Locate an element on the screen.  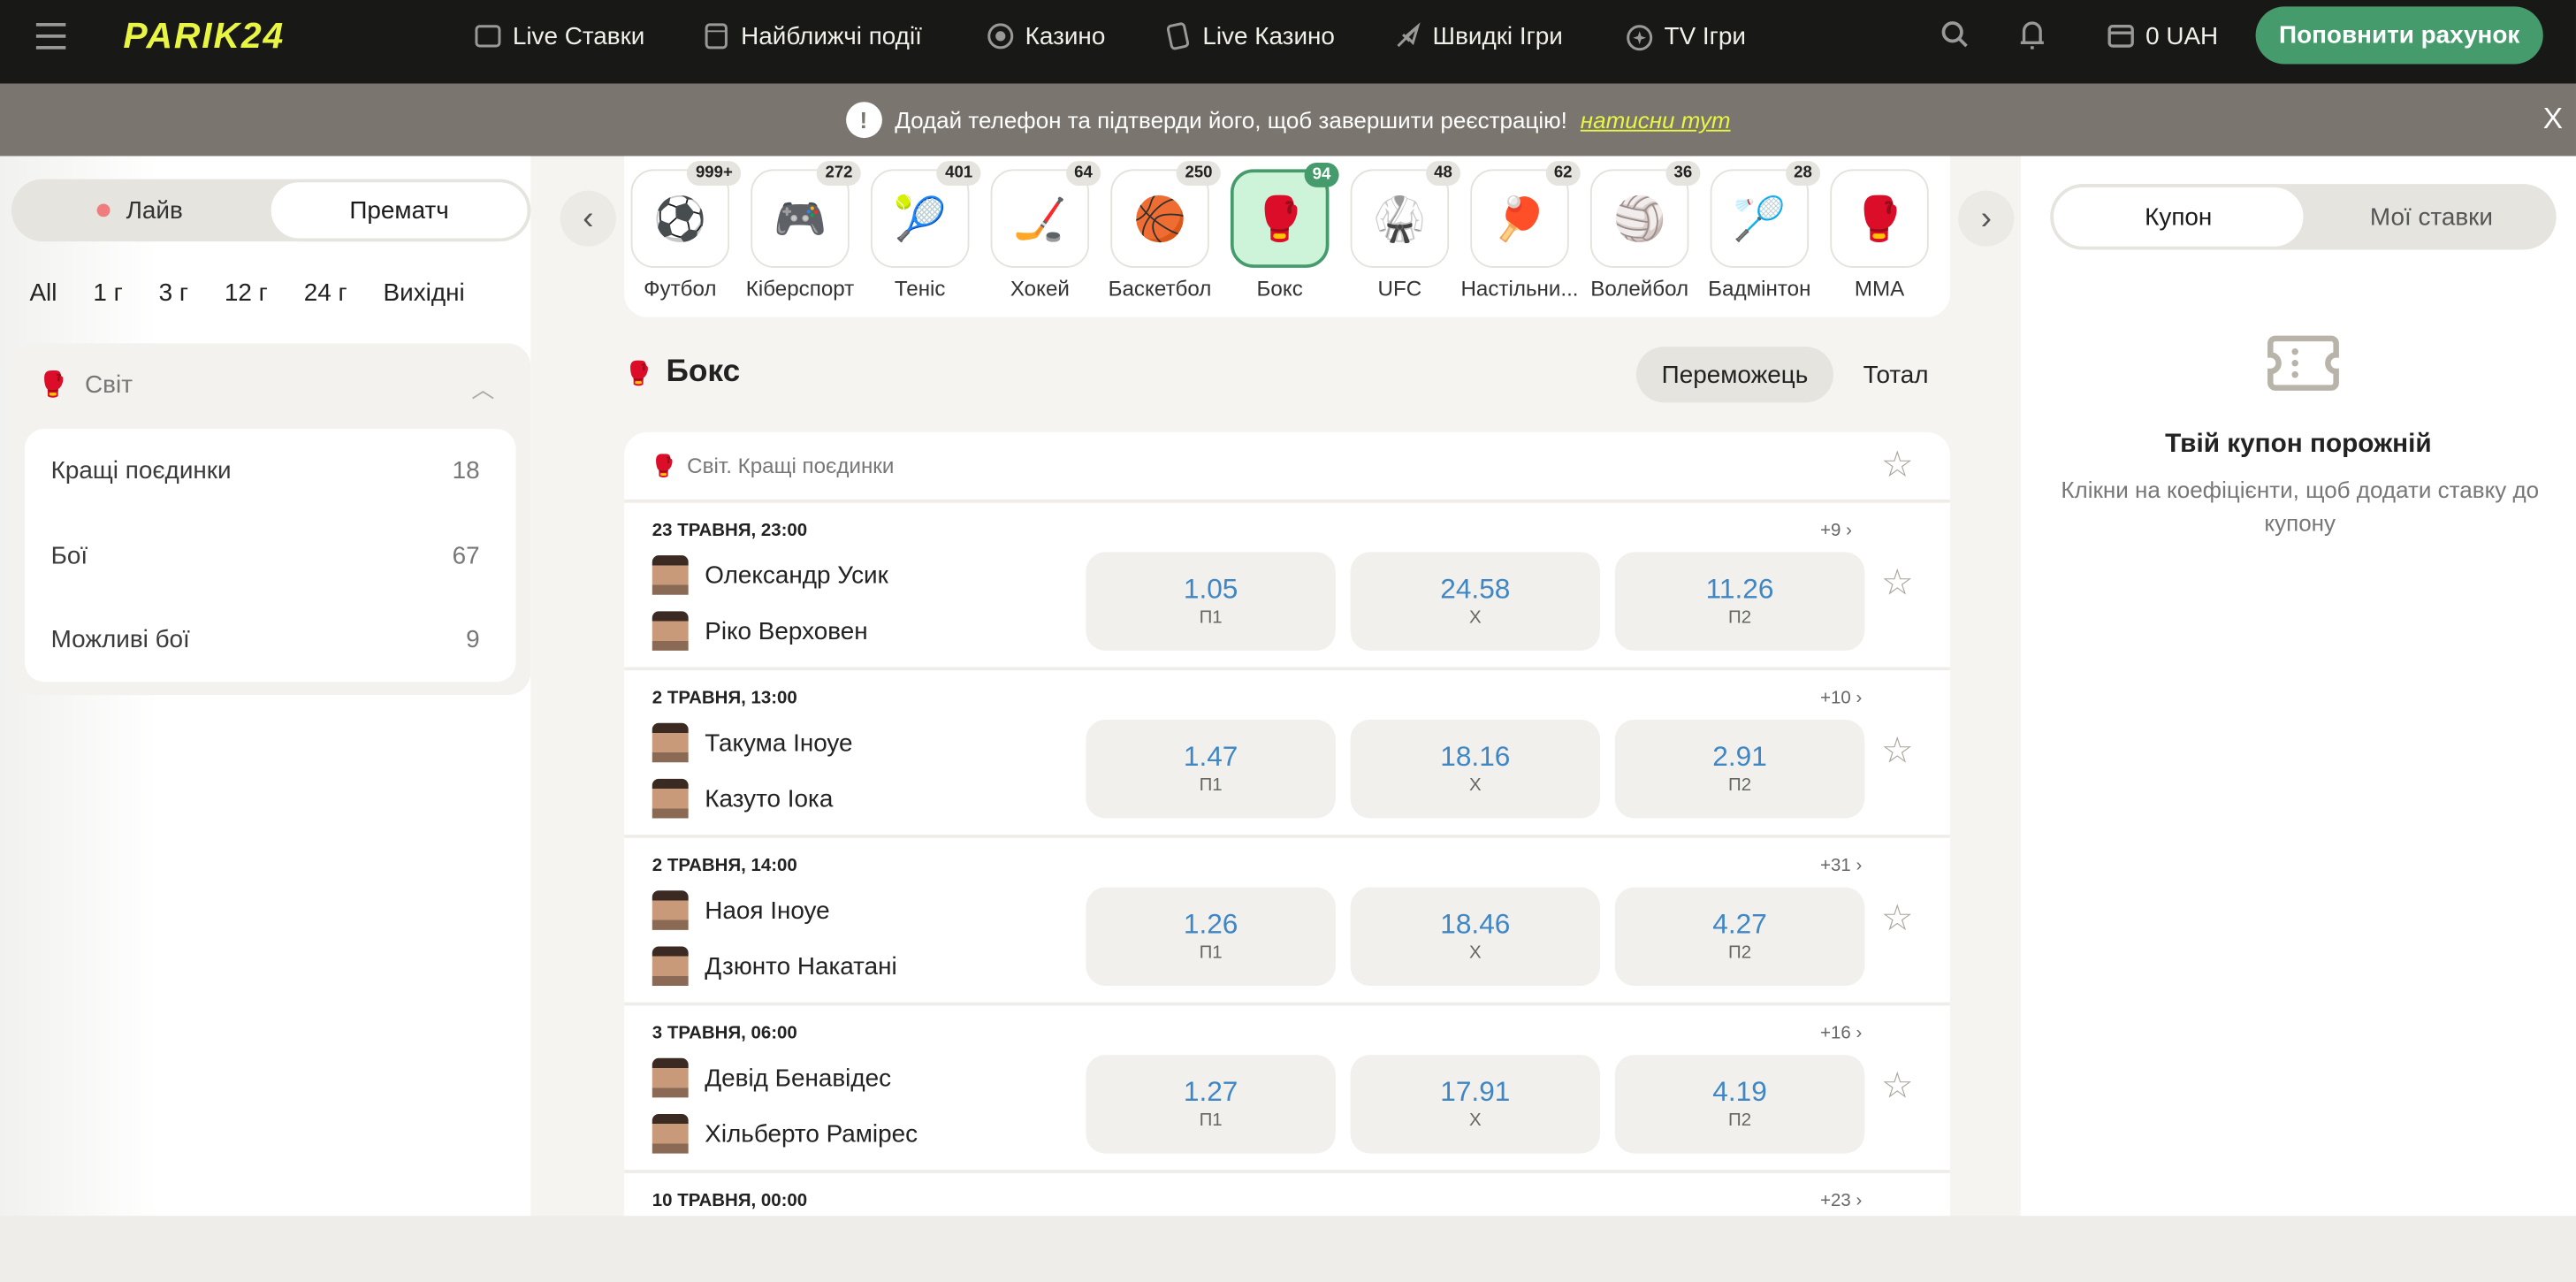
odds-button: 24.58 Х is located at coordinates (1475, 601).